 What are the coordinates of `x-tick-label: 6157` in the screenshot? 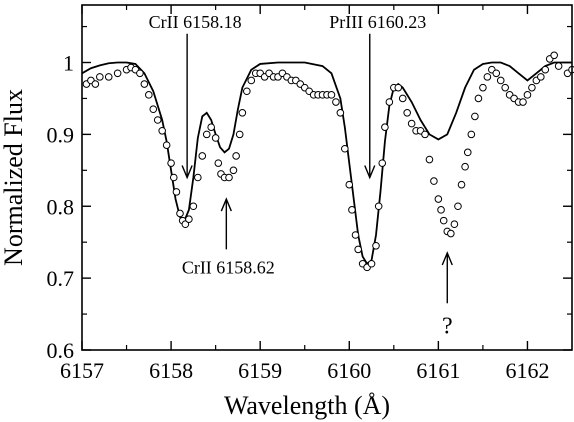 It's located at (82, 370).